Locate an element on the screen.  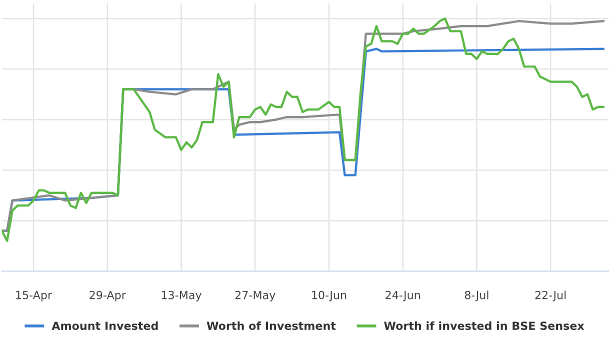
x-tick-label: 27-May is located at coordinates (255, 296).